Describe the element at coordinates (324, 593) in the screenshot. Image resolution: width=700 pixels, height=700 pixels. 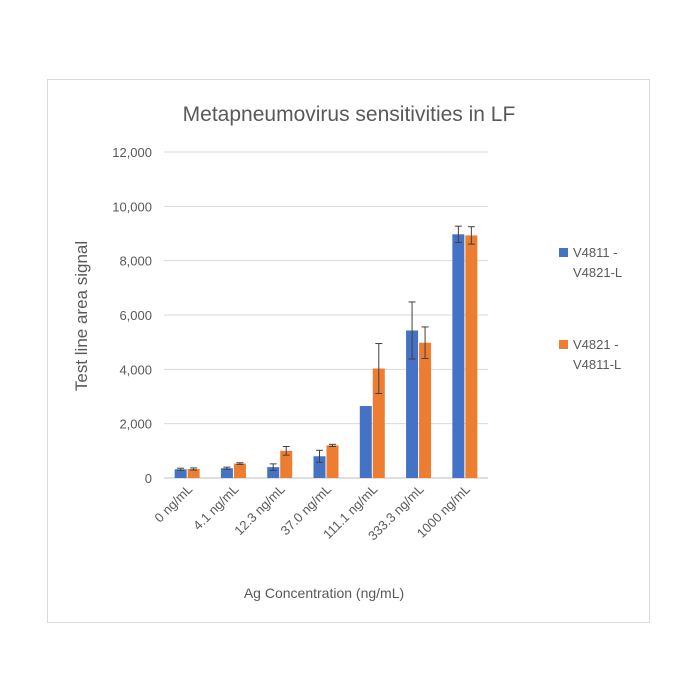
I see `x-axis-label: Ag Concentration (ng/mL)` at that location.